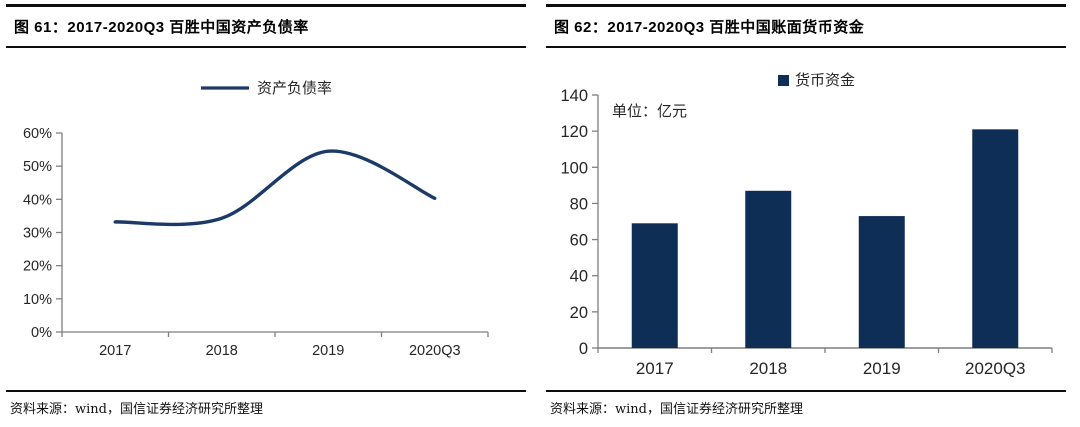  I want to click on bar-2017, so click(654, 285).